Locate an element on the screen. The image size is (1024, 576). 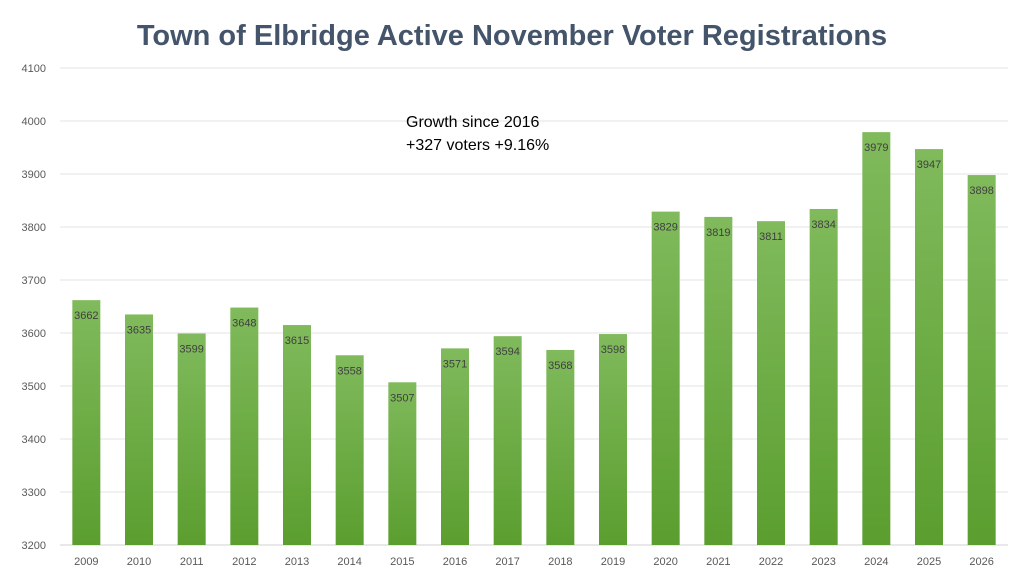
bar-2024 is located at coordinates (876, 338).